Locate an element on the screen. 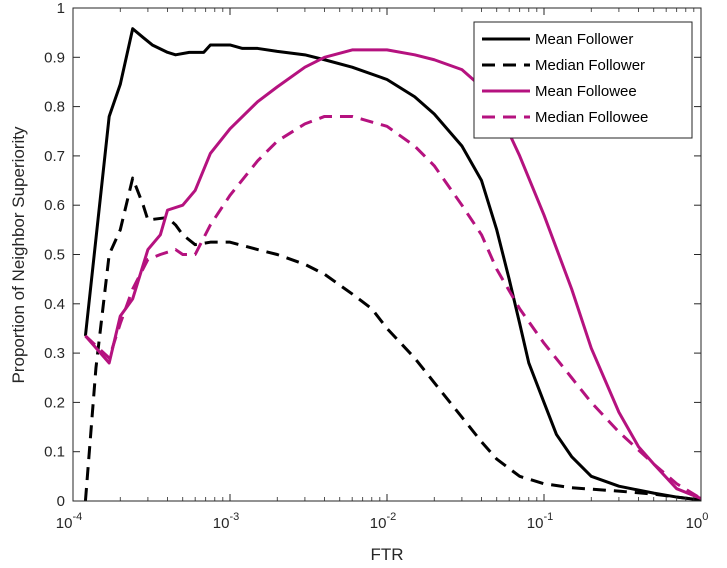 The height and width of the screenshot is (568, 727). y-tick-label: 0.5 is located at coordinates (54, 255).